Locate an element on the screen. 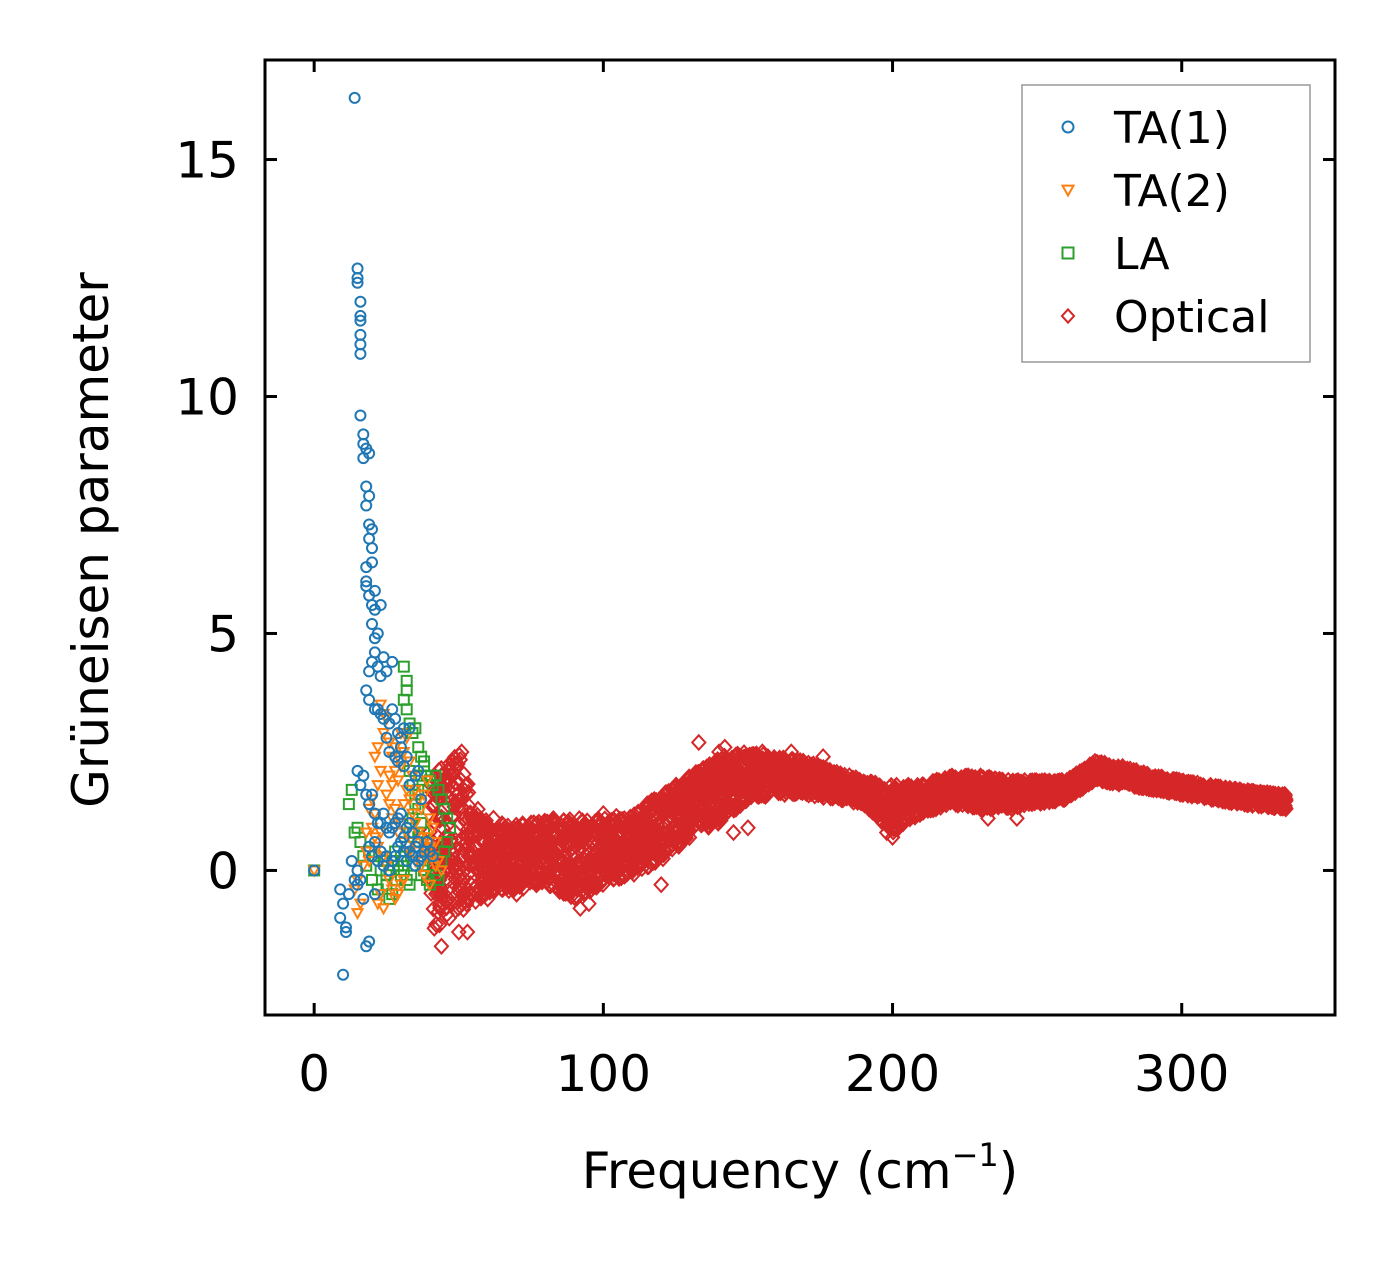  y-tick-label: 5 is located at coordinates (223, 634).